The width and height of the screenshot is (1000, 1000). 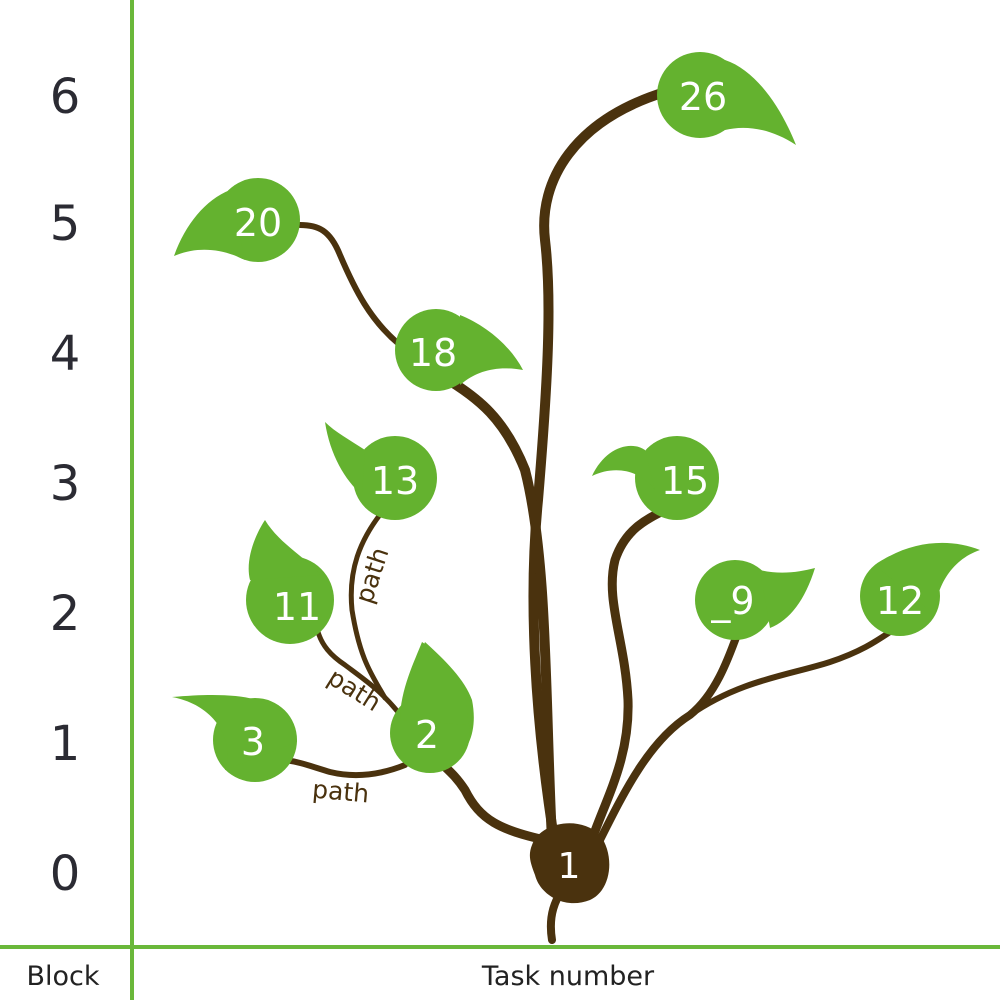 I want to click on leaf-label: 13, so click(x=395, y=481).